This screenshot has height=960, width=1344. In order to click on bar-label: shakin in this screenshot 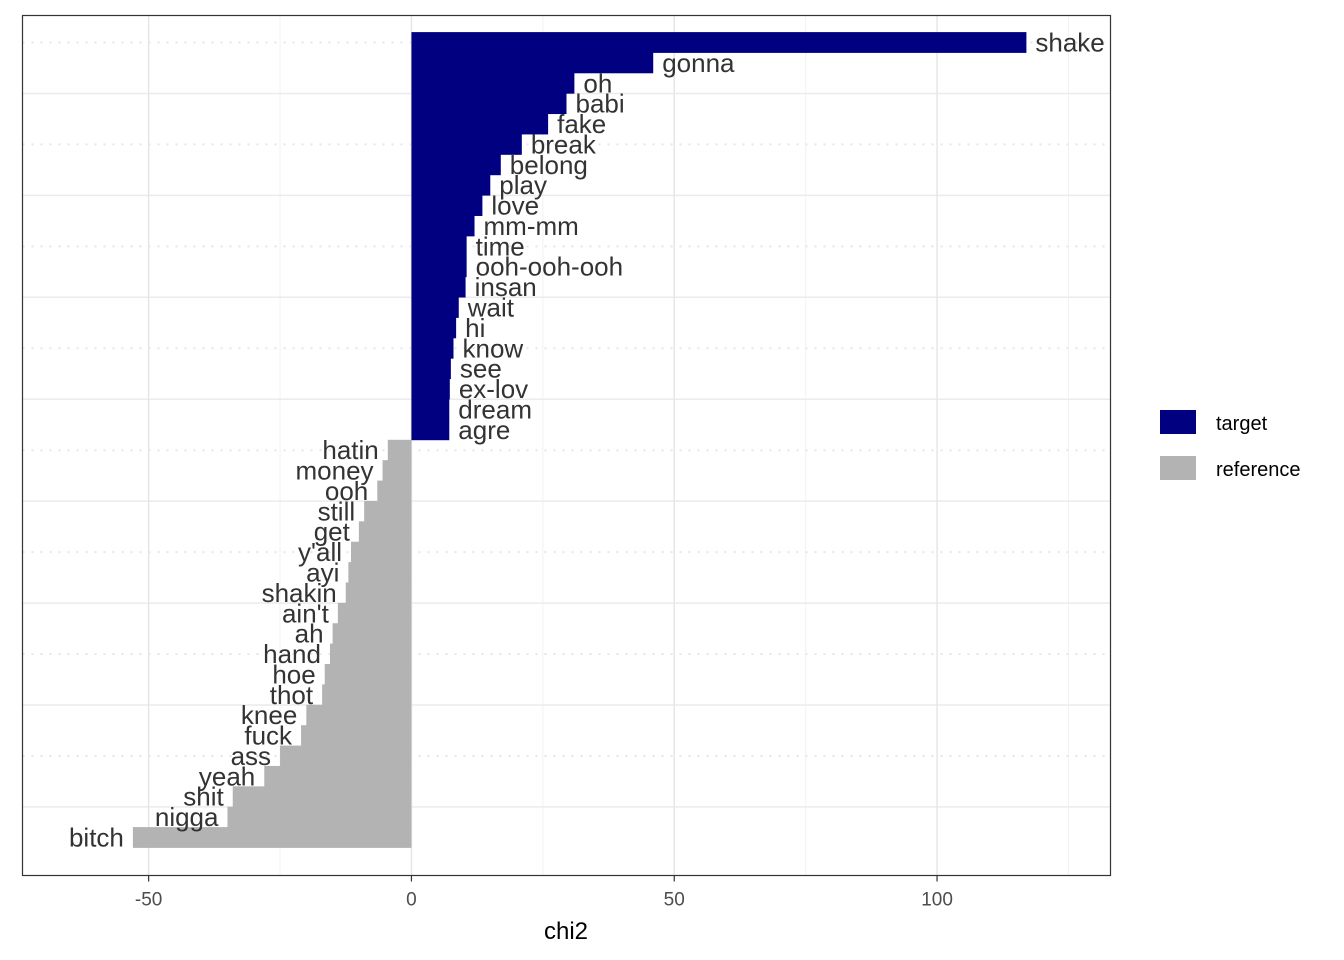, I will do `click(299, 593)`.